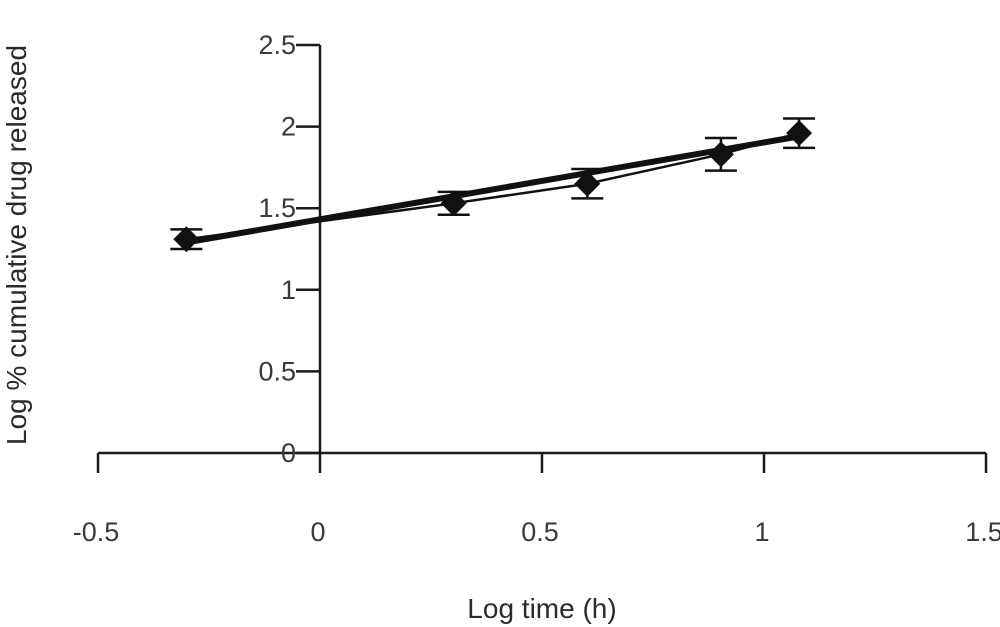  Describe the element at coordinates (761, 532) in the screenshot. I see `x-tick-label: 1` at that location.